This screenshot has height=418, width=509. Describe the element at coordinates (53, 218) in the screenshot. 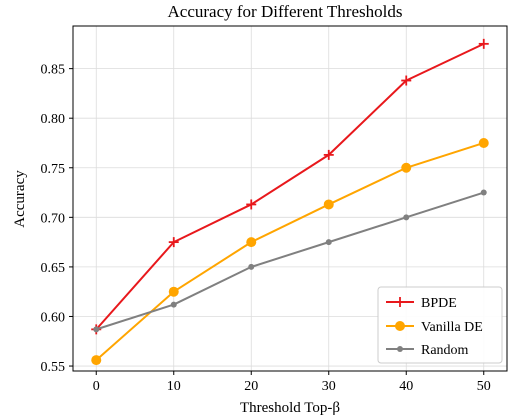

I see `y-tick-label: 0.70` at that location.